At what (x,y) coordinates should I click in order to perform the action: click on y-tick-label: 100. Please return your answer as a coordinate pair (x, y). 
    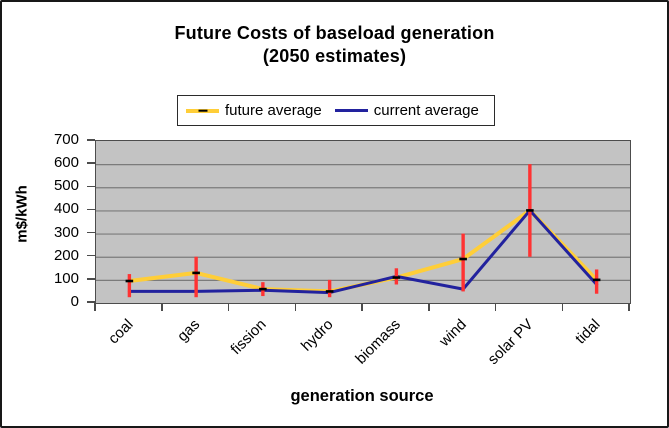
    Looking at the image, I should click on (66, 278).